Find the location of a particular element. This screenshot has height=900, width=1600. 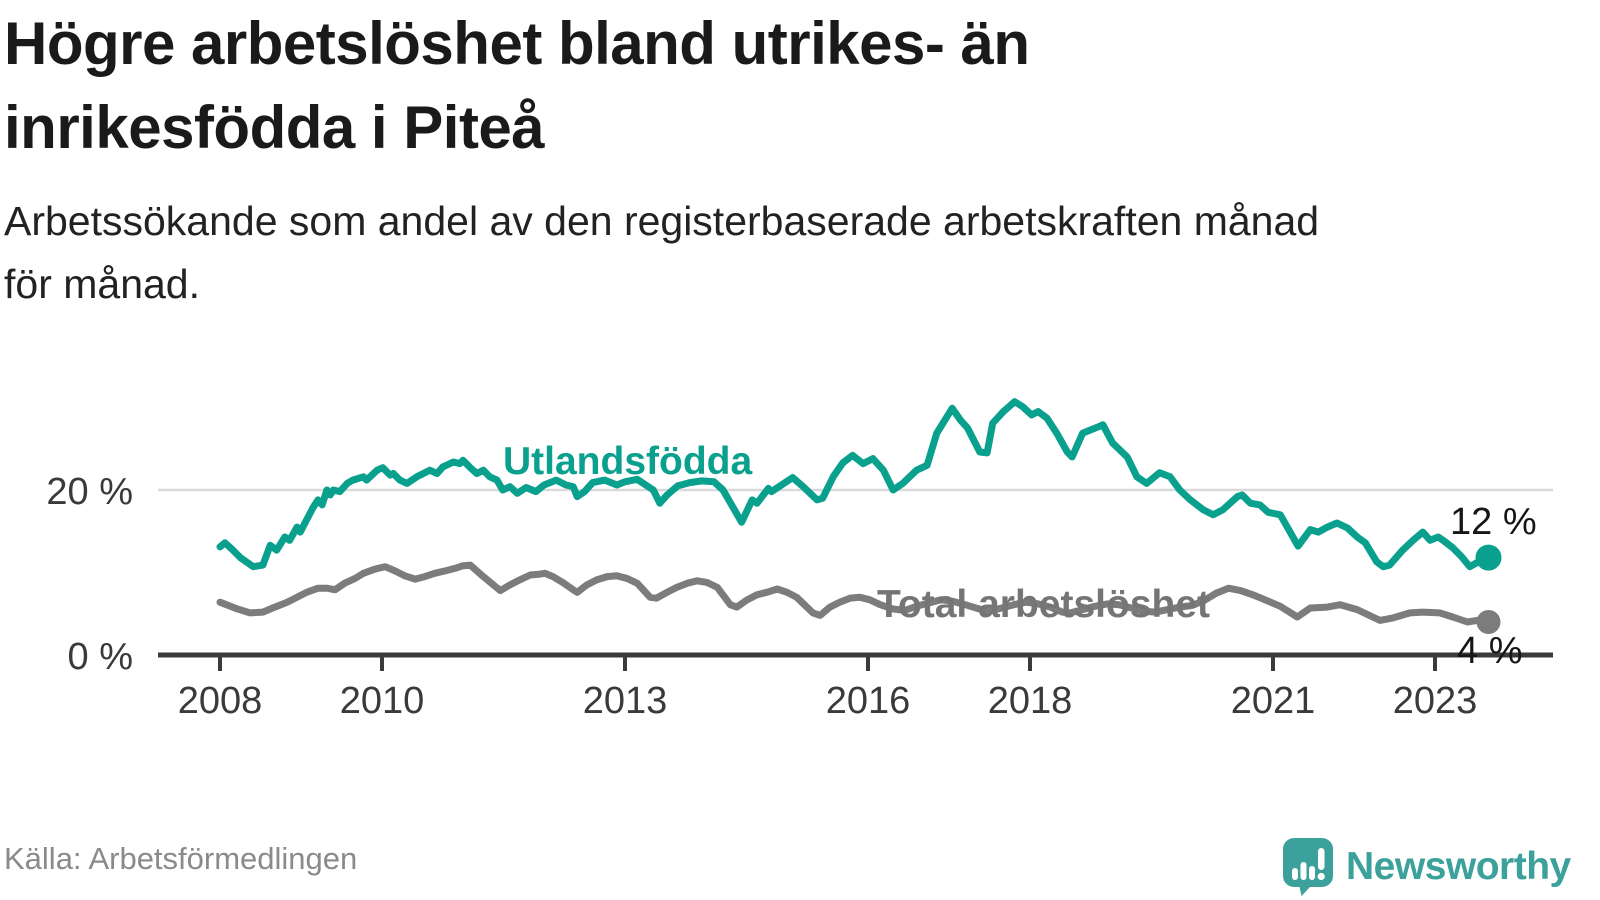

x-tick-label: 2018 is located at coordinates (1030, 701).